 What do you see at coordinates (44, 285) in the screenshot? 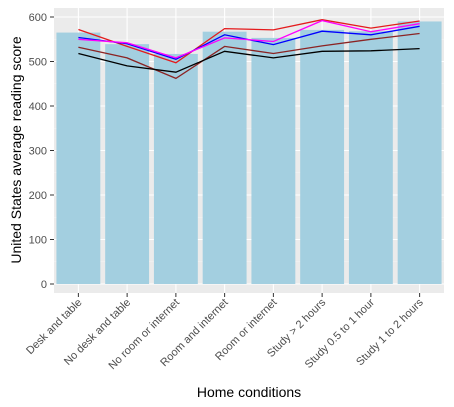
I see `y-tick-label: 0` at bounding box center [44, 285].